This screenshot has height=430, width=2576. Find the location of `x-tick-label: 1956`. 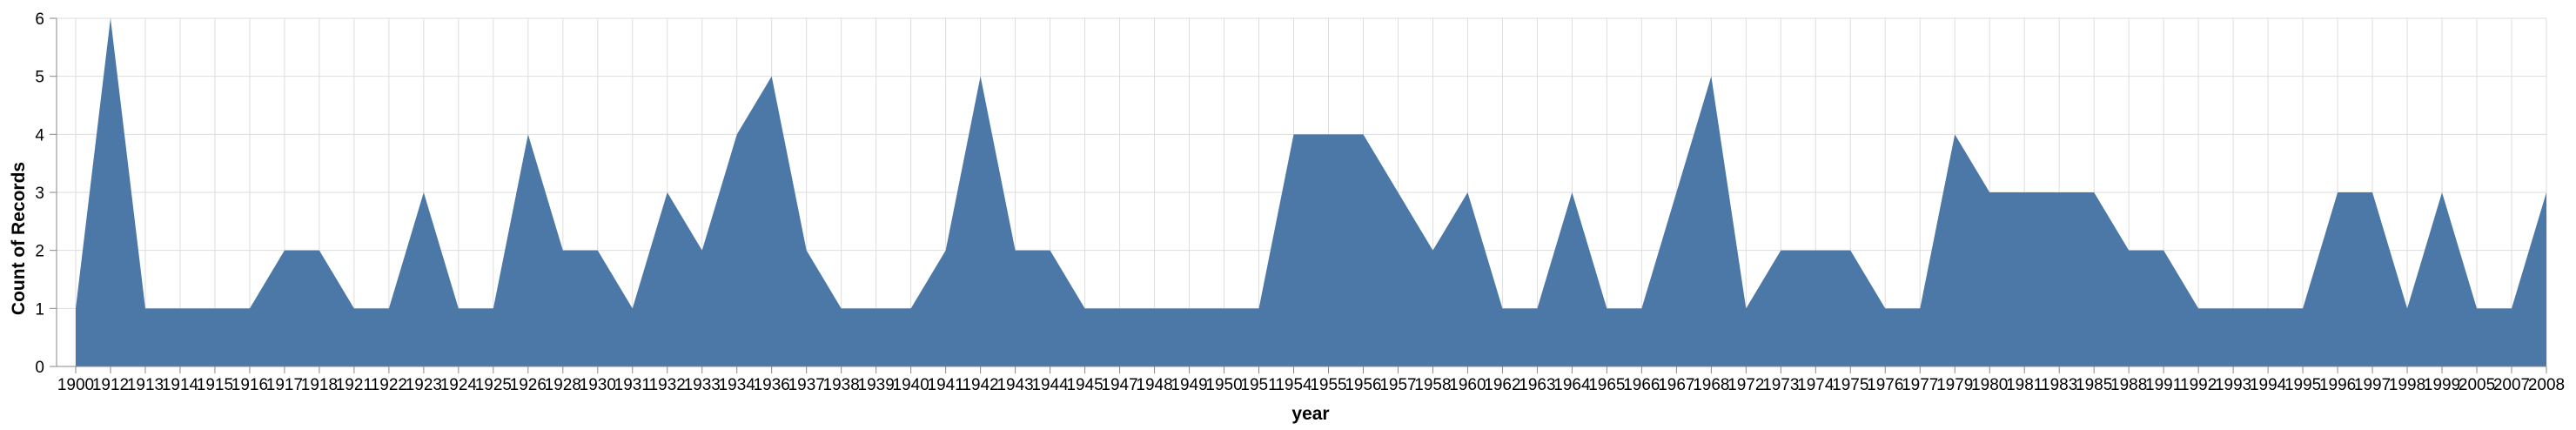

x-tick-label: 1956 is located at coordinates (1363, 385).